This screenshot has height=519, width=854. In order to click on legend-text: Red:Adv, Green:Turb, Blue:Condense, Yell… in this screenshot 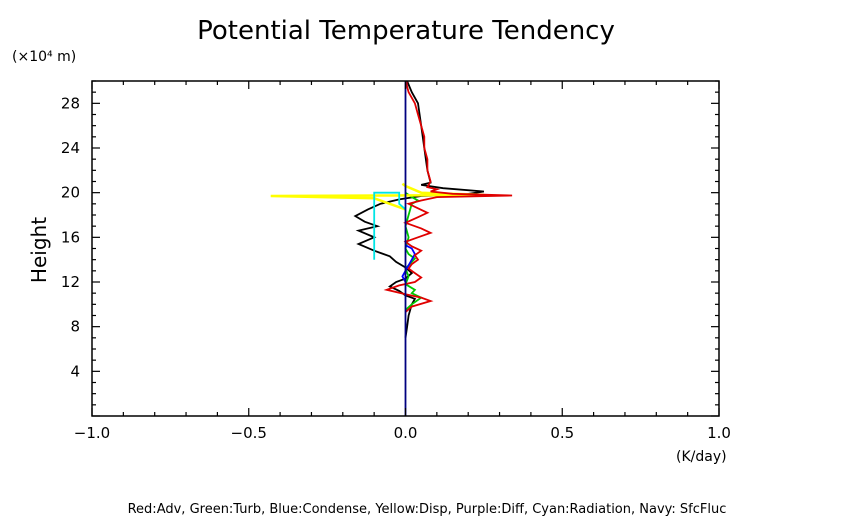, I will do `click(427, 509)`.